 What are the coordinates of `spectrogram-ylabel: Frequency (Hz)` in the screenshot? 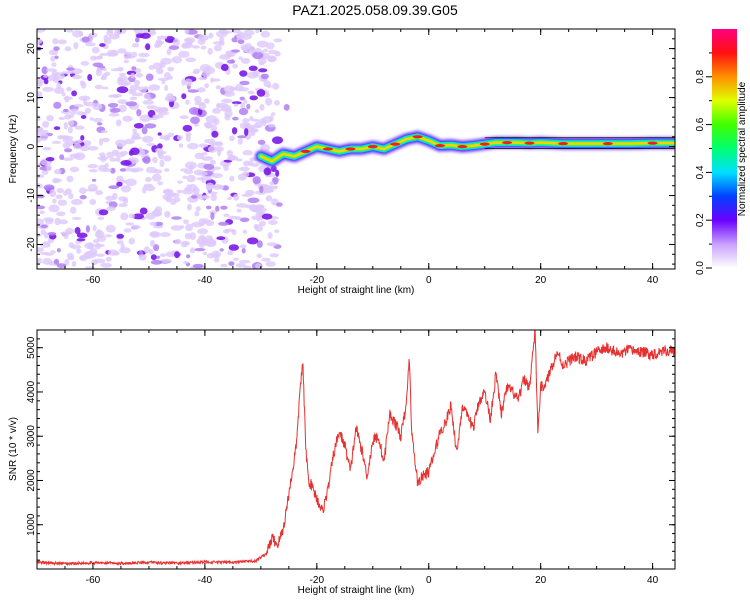 It's located at (13, 149).